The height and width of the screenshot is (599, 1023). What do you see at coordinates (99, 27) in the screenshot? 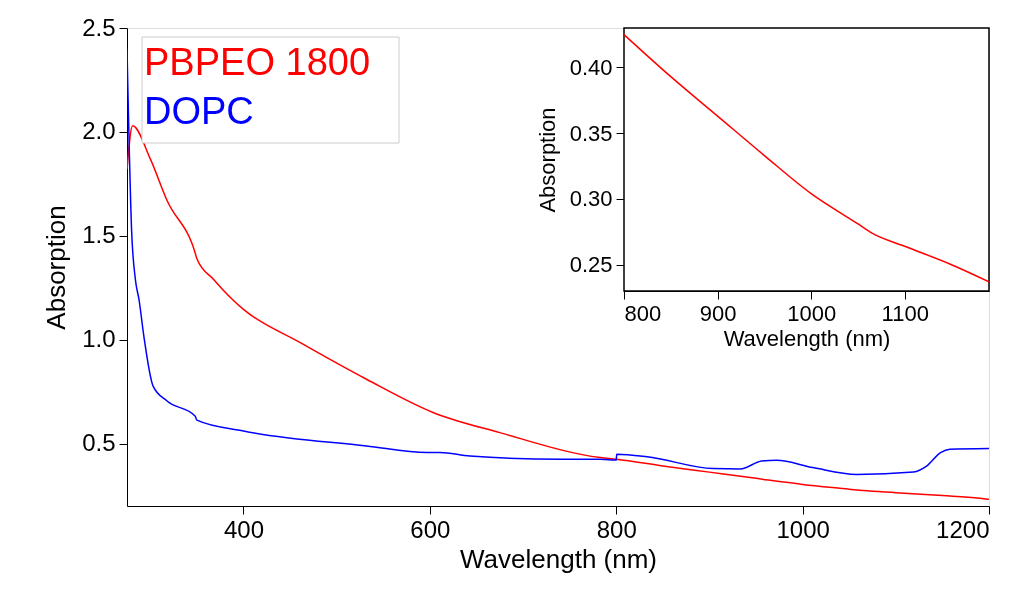
I see `y-tick-label: 2.5` at bounding box center [99, 27].